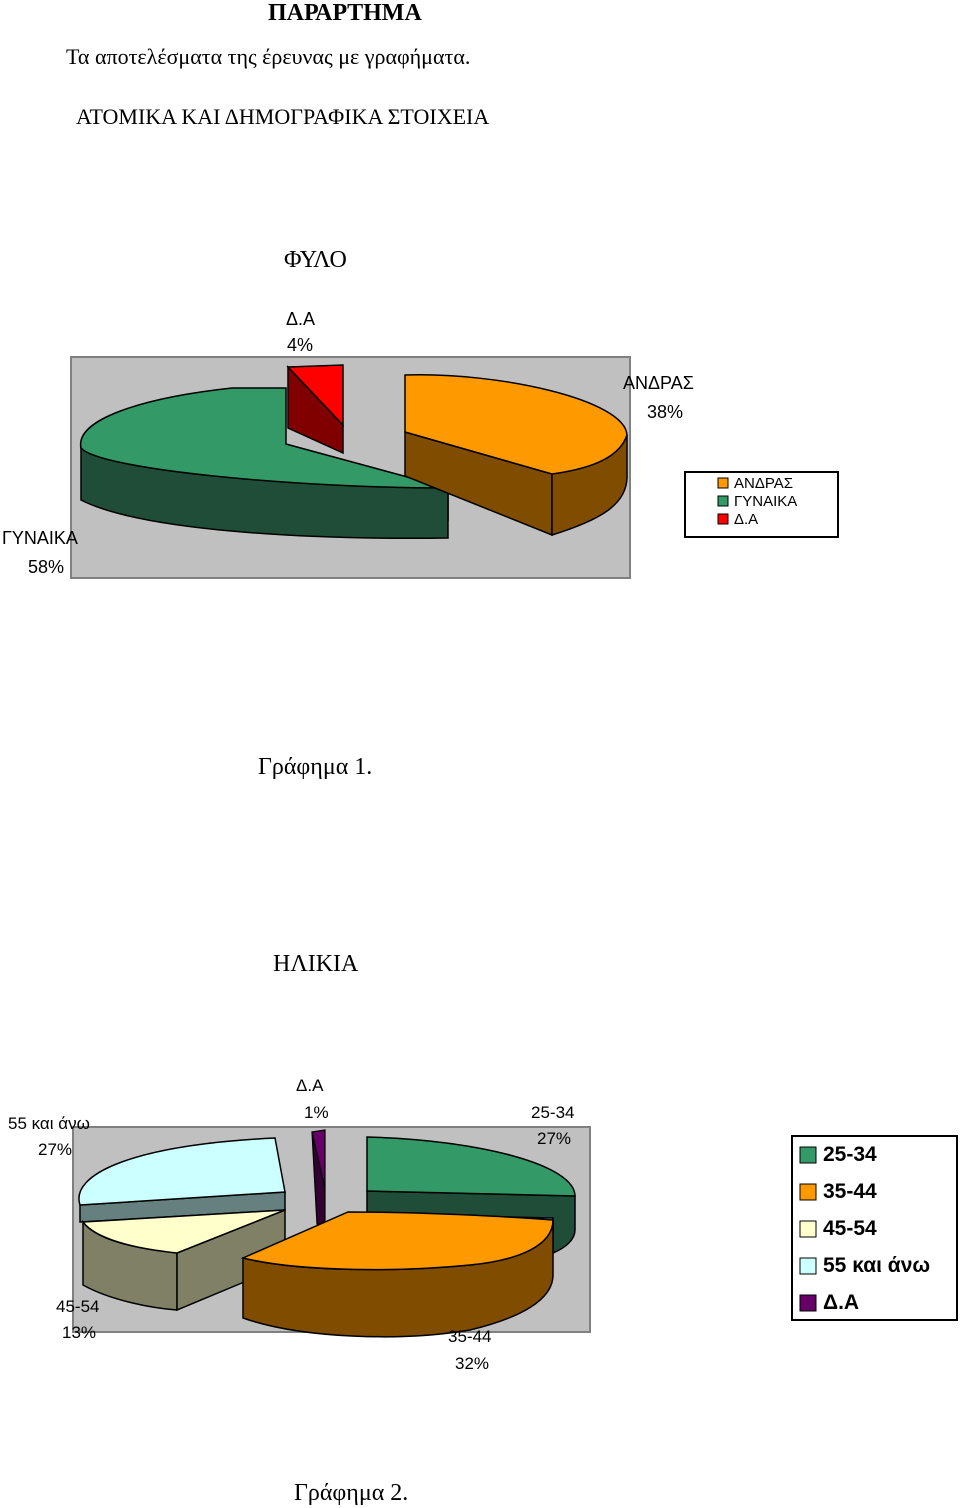  I want to click on chart1-label-1-pct: 58%, so click(46, 567).